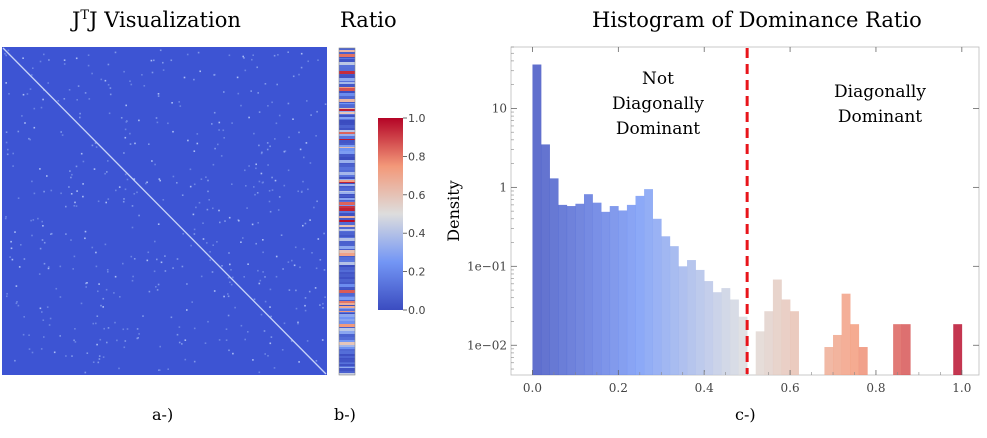  Describe the element at coordinates (163, 414) in the screenshot. I see `caption-a: a-)` at that location.